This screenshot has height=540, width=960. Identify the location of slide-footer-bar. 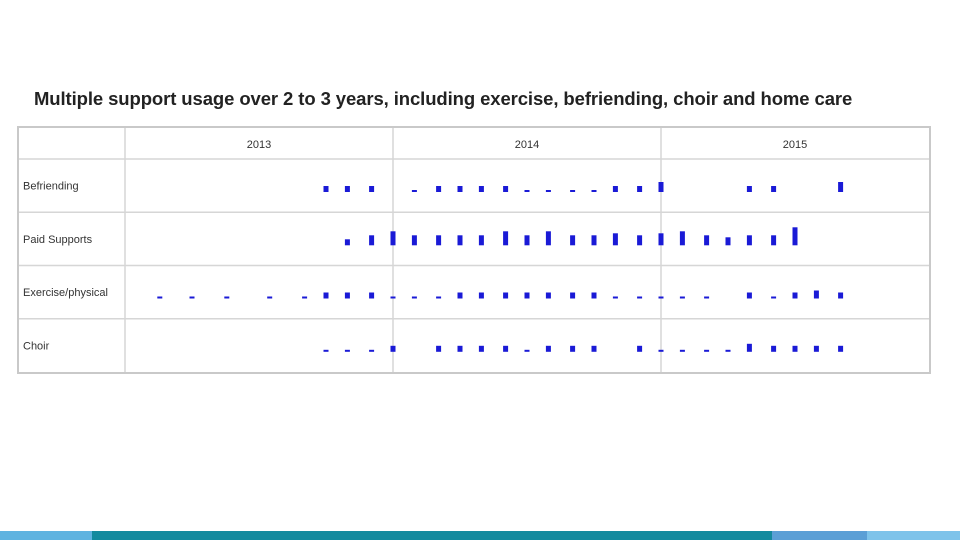
(480, 535).